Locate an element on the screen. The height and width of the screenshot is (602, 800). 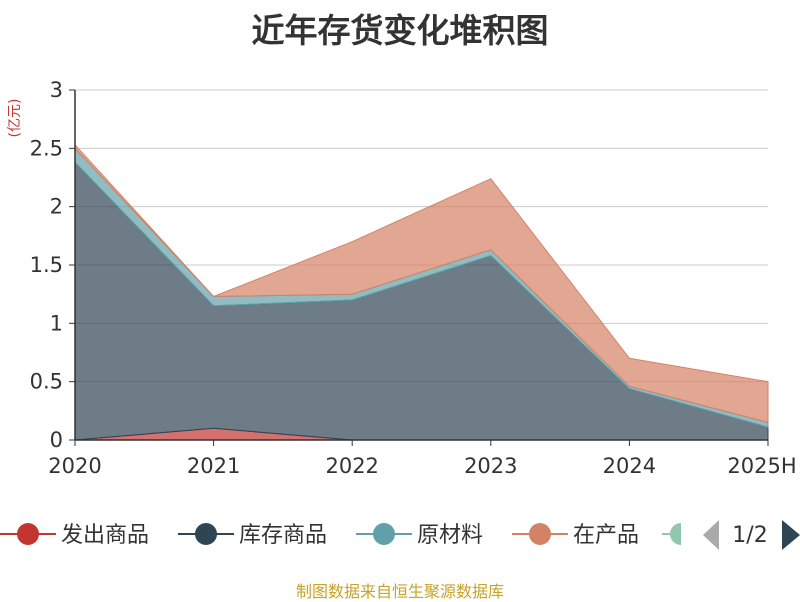
y-tick-label: 0.5 is located at coordinates (46, 382).